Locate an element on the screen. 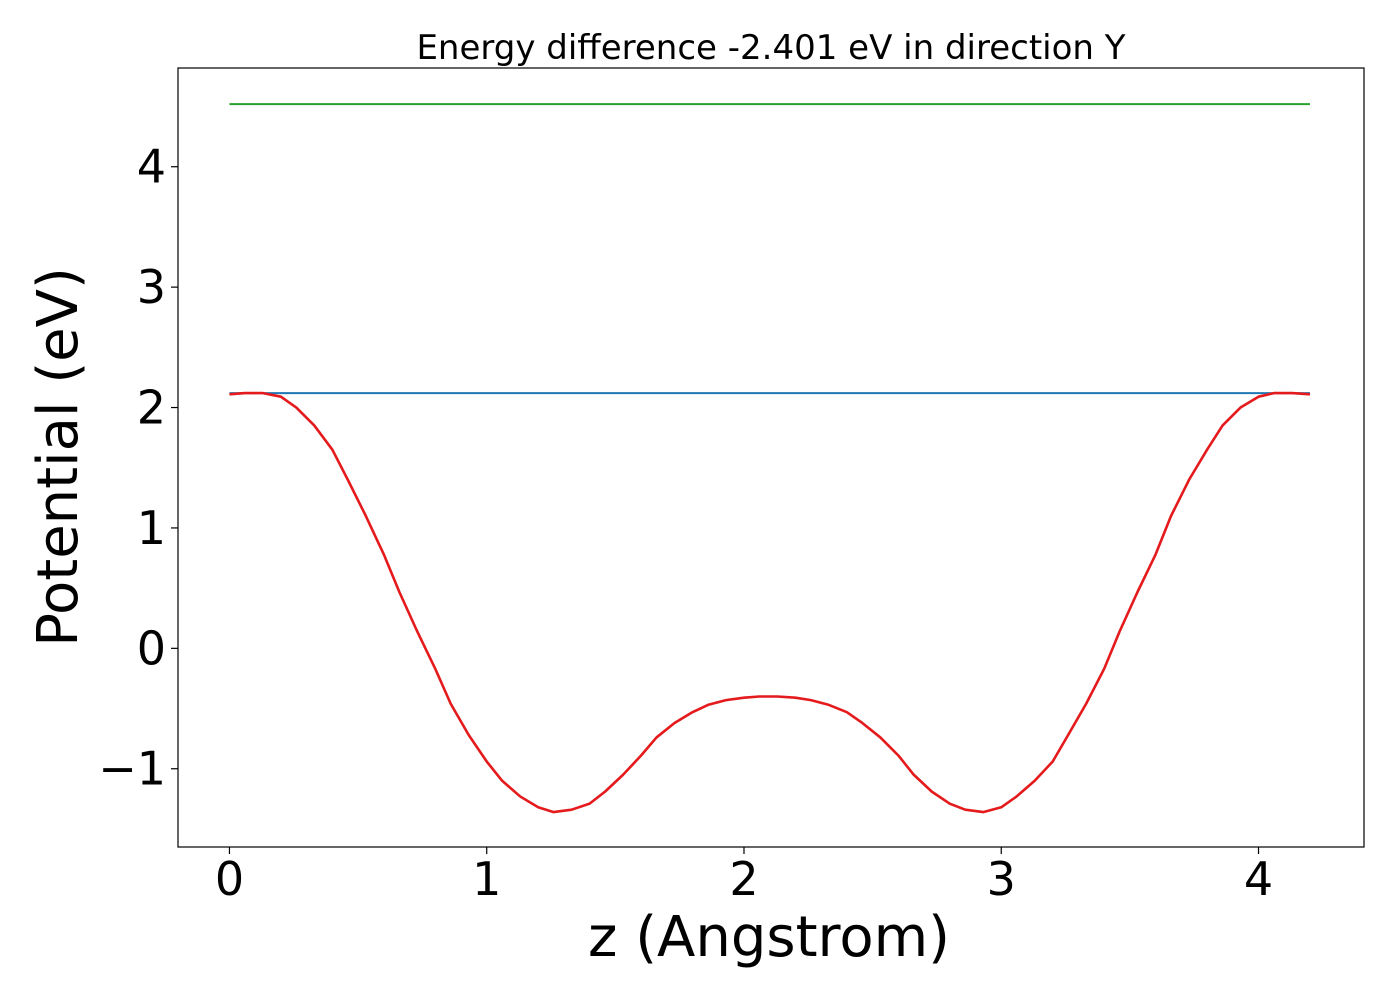 The image size is (1400, 1000). x-axis-ticks: 0 1 2 3 4 is located at coordinates (744, 876).